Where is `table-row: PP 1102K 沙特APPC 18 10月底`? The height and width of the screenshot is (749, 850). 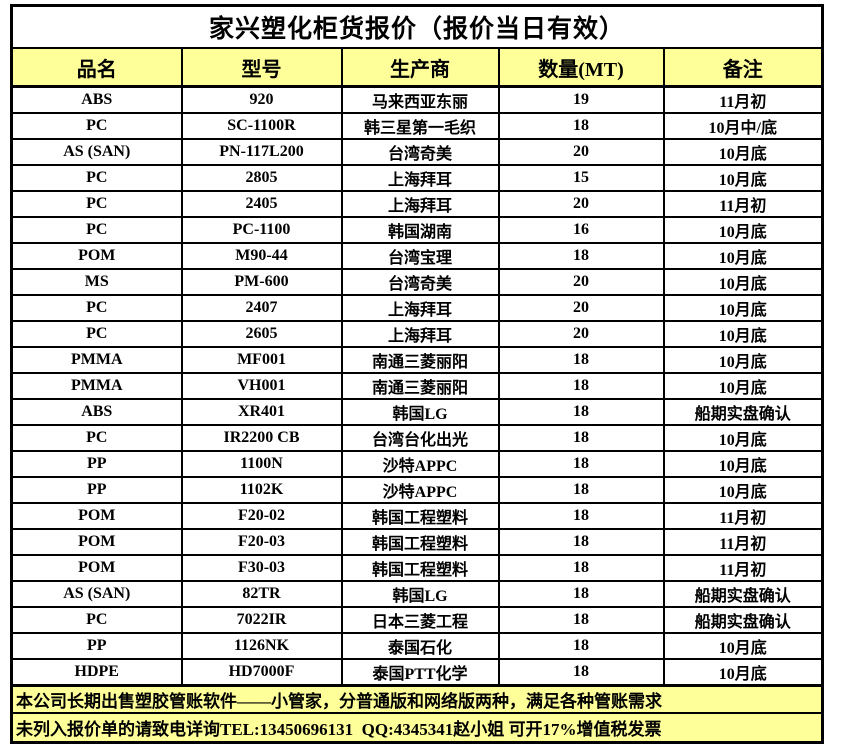
table-row: PP 1102K 沙特APPC 18 10月底 is located at coordinates (417, 490).